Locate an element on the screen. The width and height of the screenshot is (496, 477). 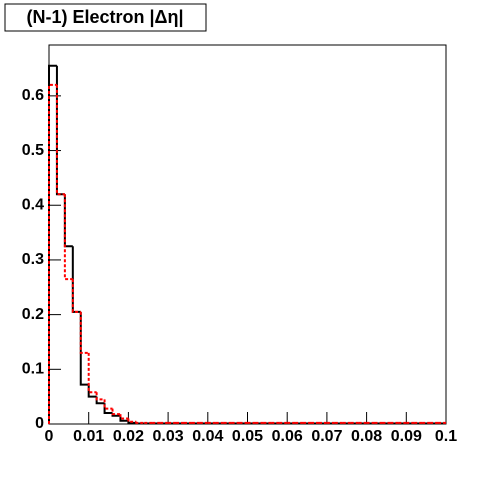
y-tick-label: 0.1 is located at coordinates (33, 369).